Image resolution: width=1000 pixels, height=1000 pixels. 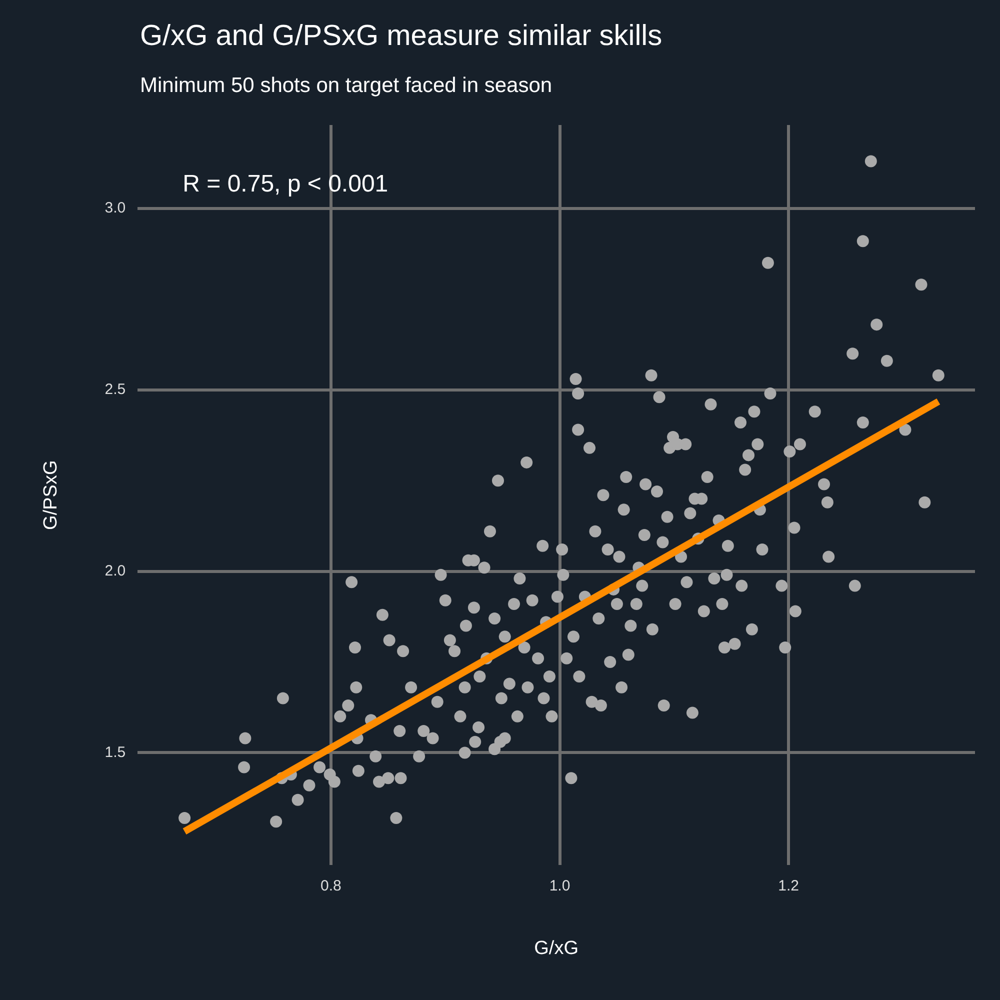 What do you see at coordinates (401, 36) in the screenshot?
I see `chart-title: G/xG and G/PSxG measure similar skills` at bounding box center [401, 36].